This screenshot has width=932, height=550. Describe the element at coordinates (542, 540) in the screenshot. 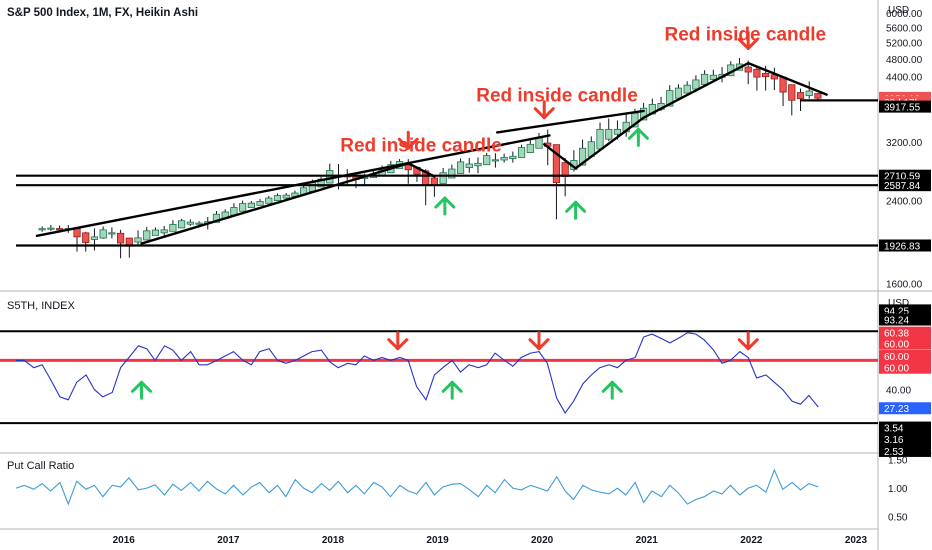

I see `time-tick-label: 2020` at that location.